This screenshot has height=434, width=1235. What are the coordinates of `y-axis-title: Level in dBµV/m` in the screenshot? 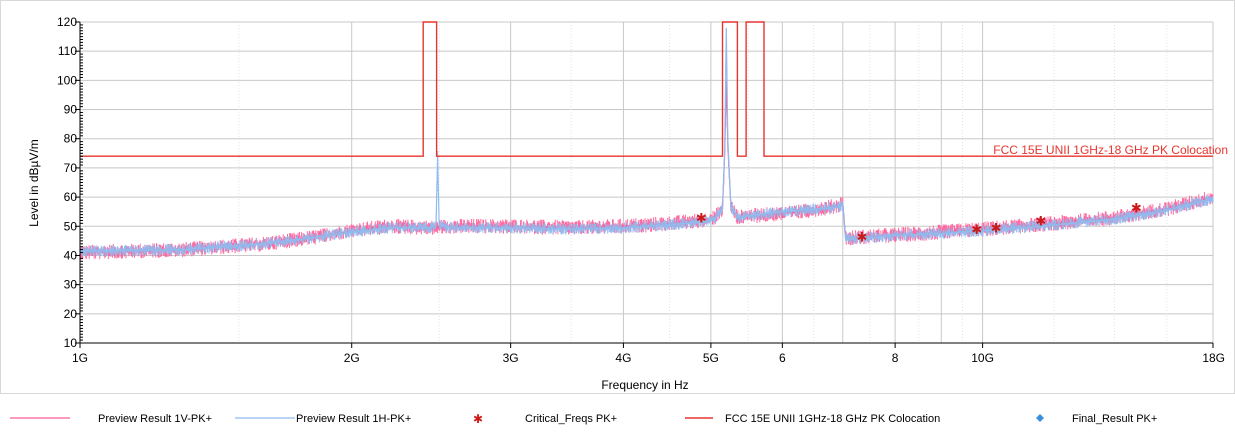 It's located at (34, 183).